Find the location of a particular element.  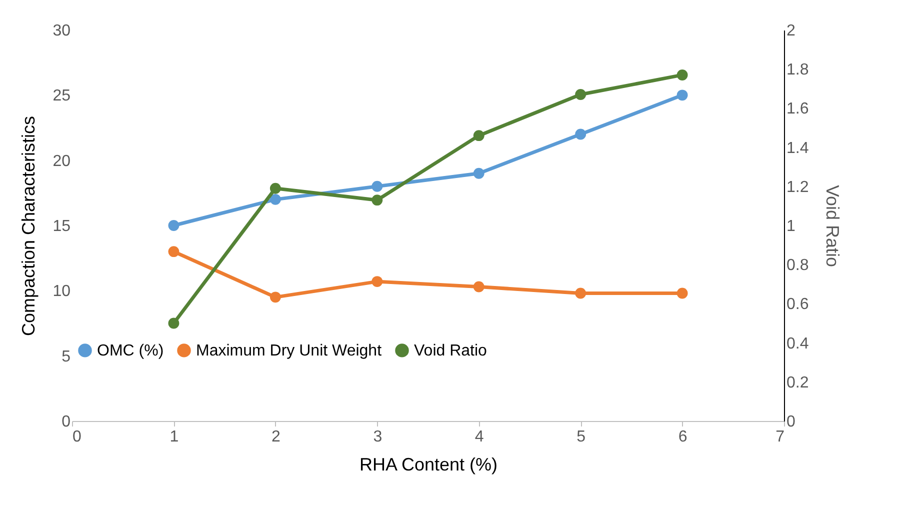

x-tick-label: 2 is located at coordinates (275, 437).